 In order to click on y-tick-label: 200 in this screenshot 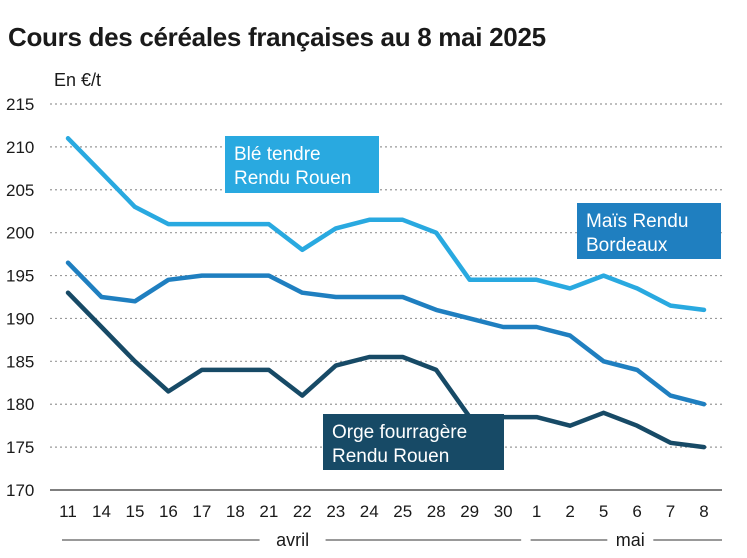, I will do `click(20, 233)`.